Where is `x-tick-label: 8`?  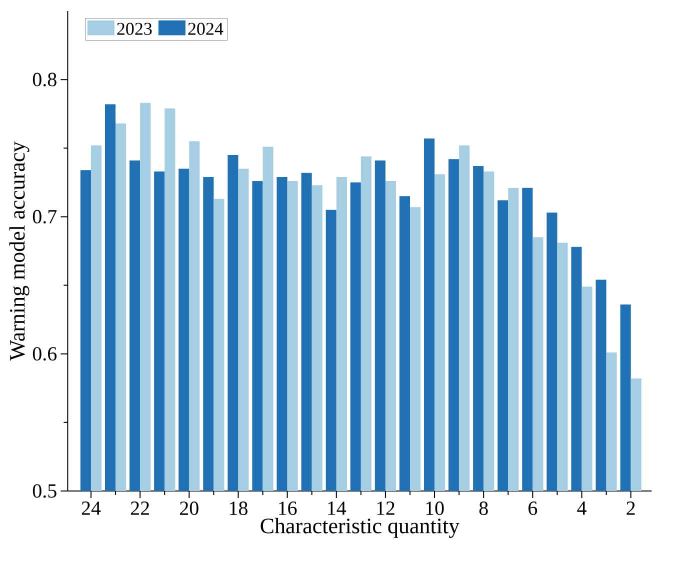 x-tick-label: 8 is located at coordinates (483, 509).